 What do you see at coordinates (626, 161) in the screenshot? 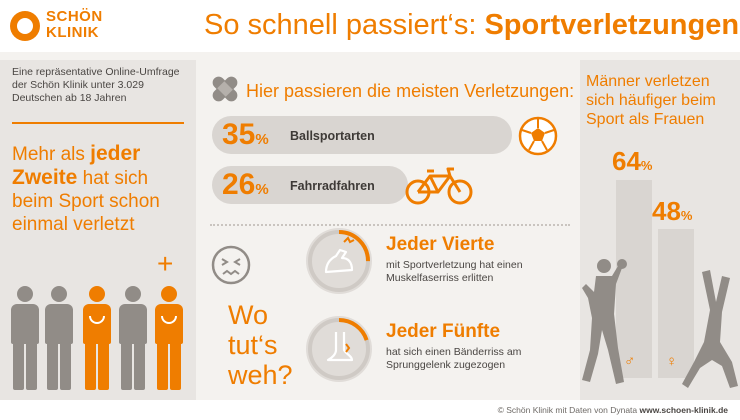
I see `men-percent-value: 64` at bounding box center [626, 161].